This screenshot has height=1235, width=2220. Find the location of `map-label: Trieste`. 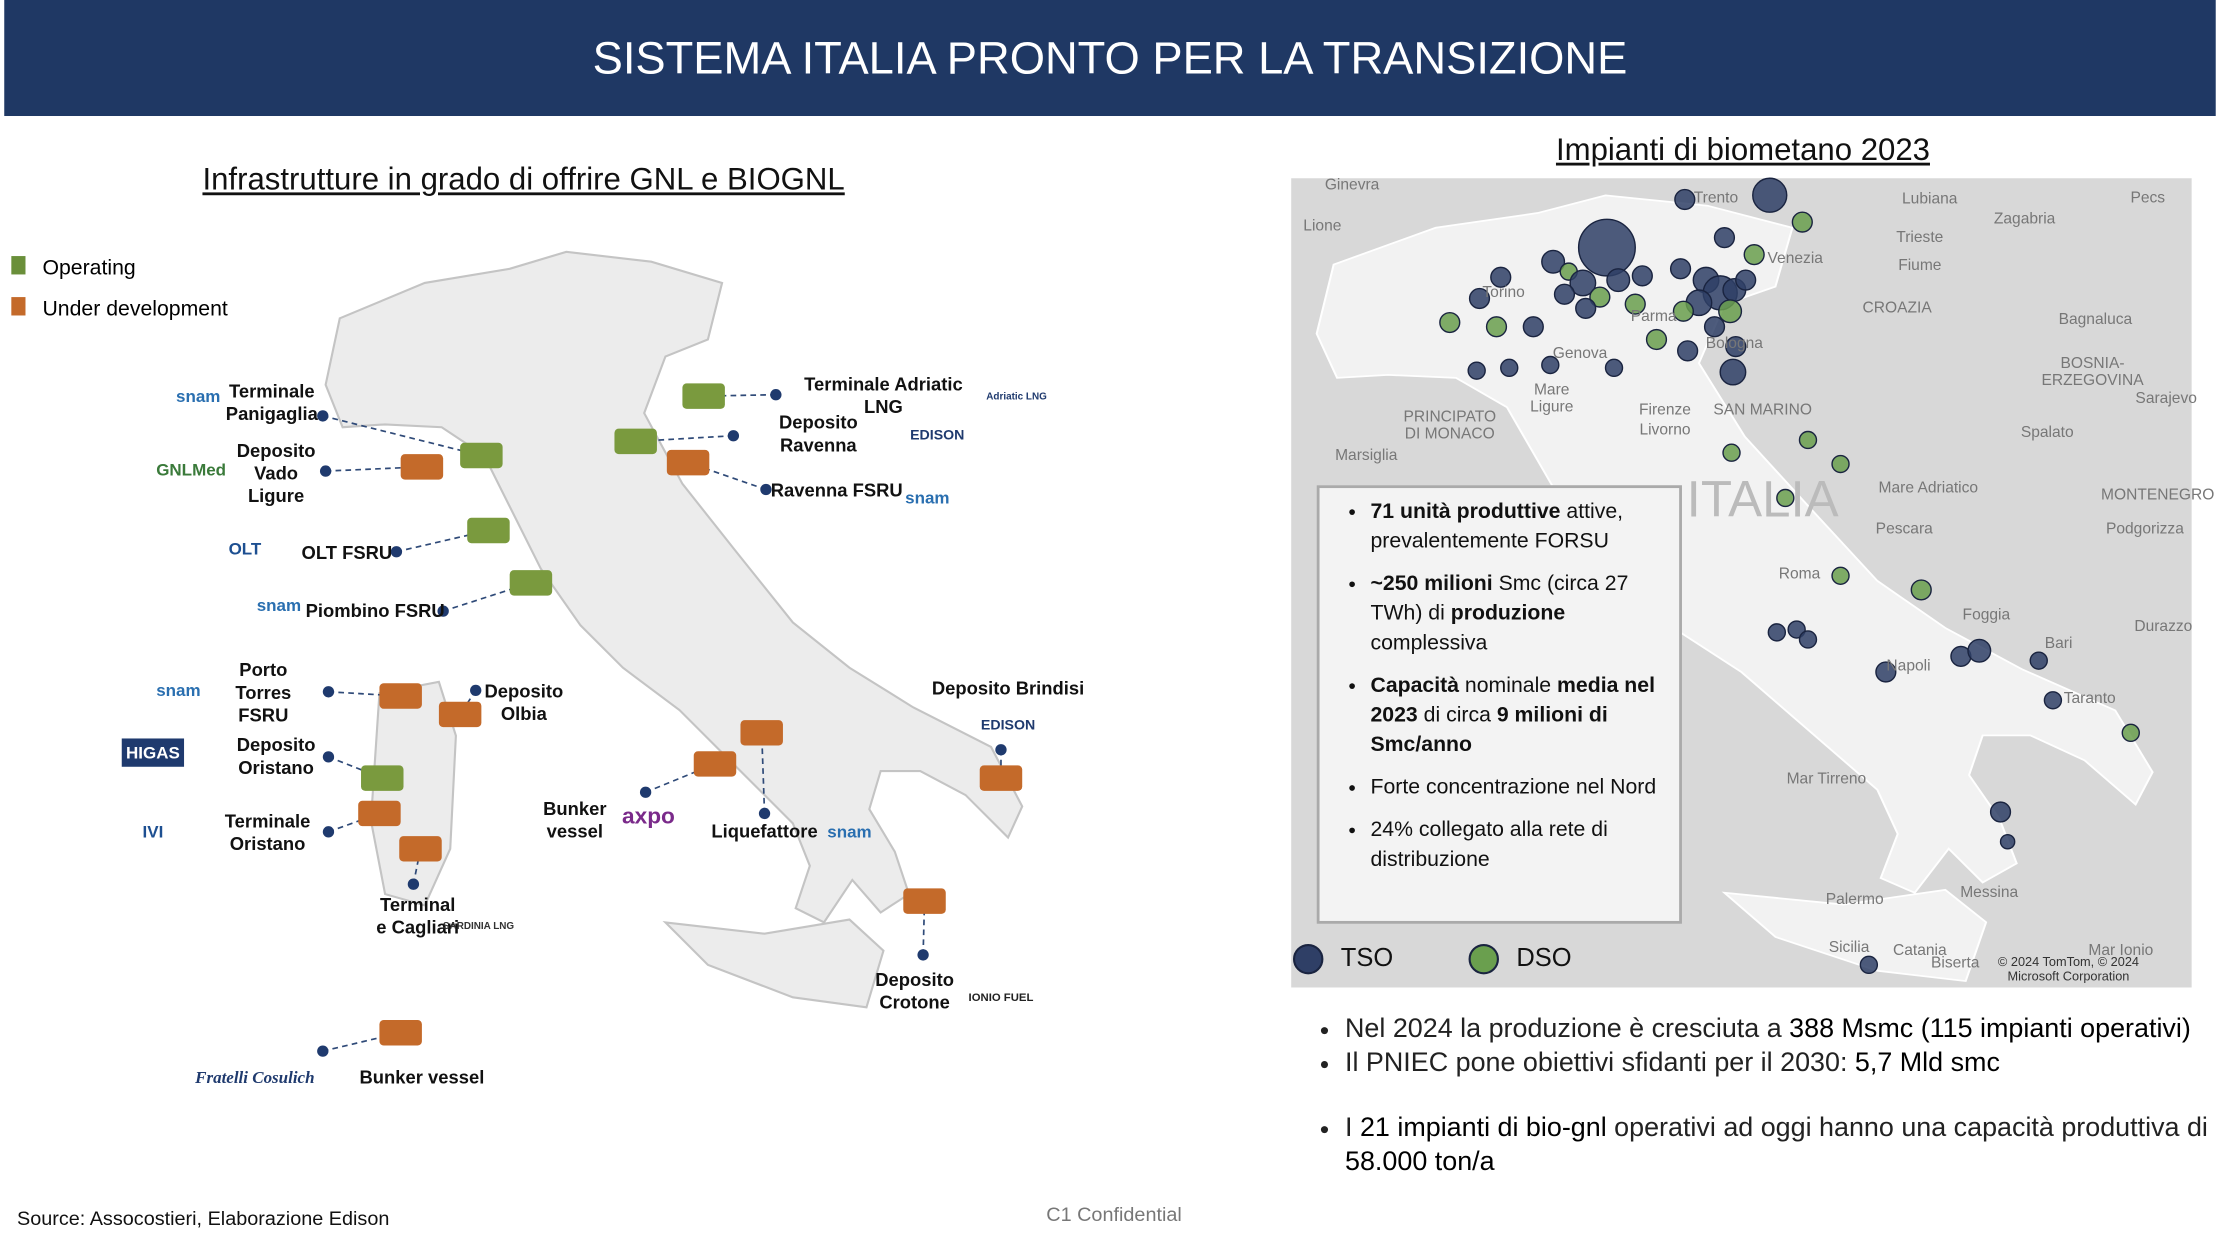

map-label: Trieste is located at coordinates (1920, 238).